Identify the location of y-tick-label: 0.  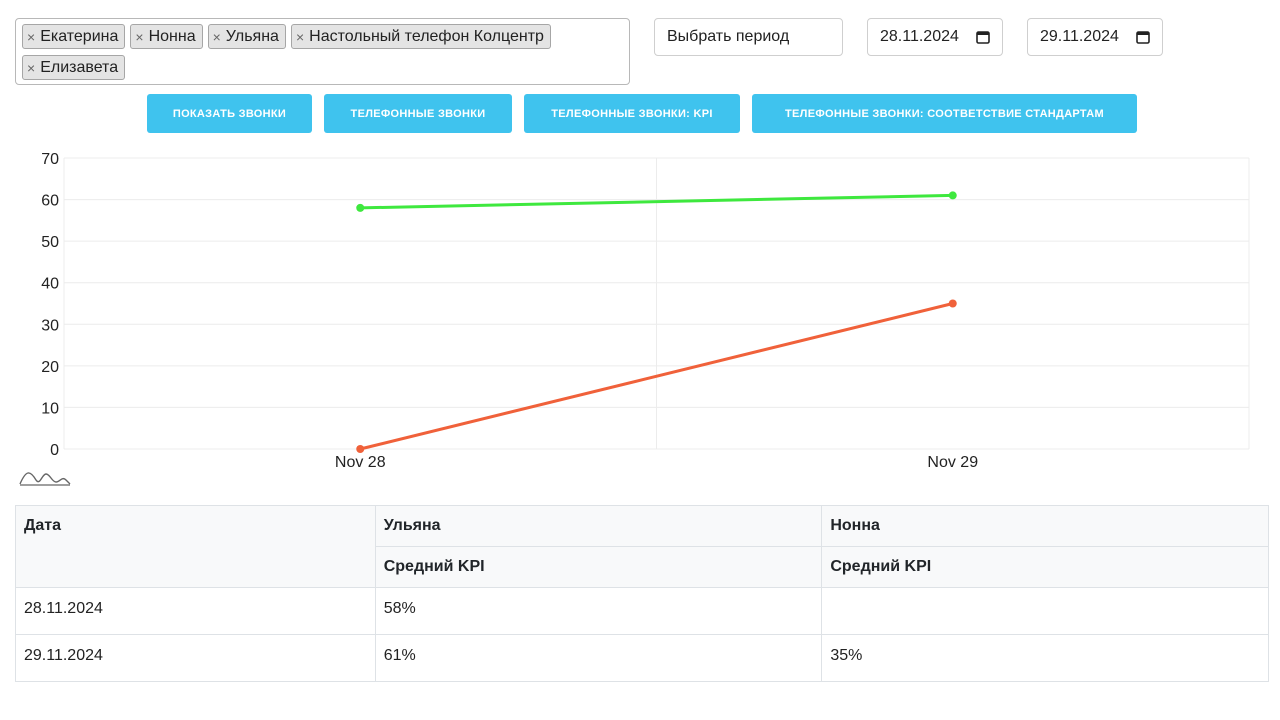
(54, 450).